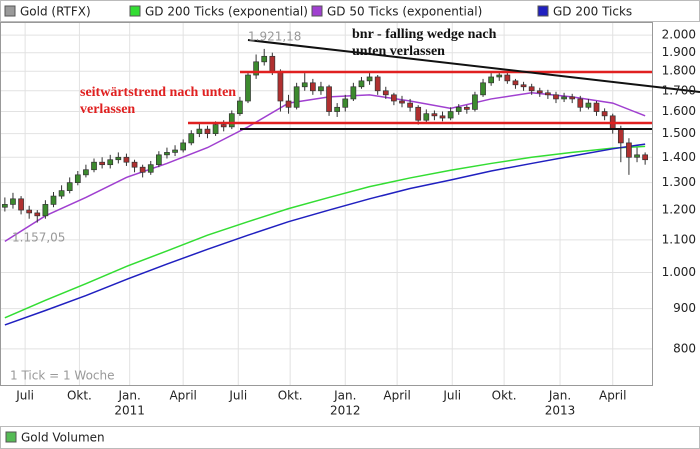 Image resolution: width=700 pixels, height=449 pixels. Describe the element at coordinates (684, 348) in the screenshot. I see `y-tick-label: 800` at that location.